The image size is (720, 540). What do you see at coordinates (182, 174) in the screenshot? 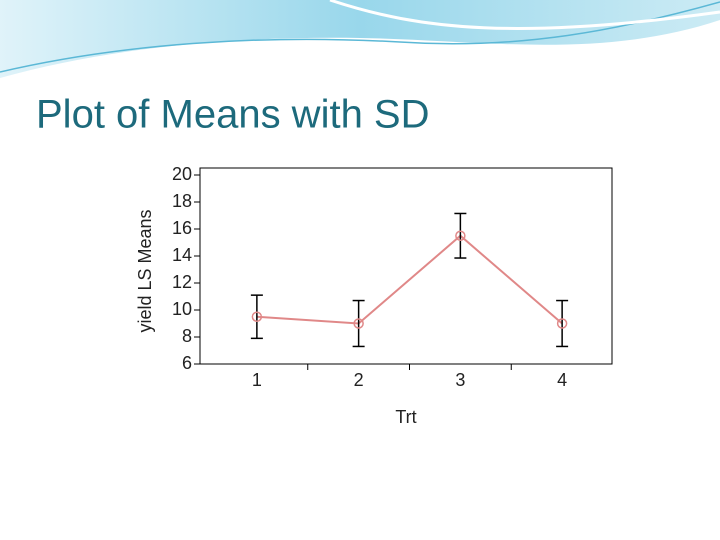
I see `y-tick-label: 20` at bounding box center [182, 174].